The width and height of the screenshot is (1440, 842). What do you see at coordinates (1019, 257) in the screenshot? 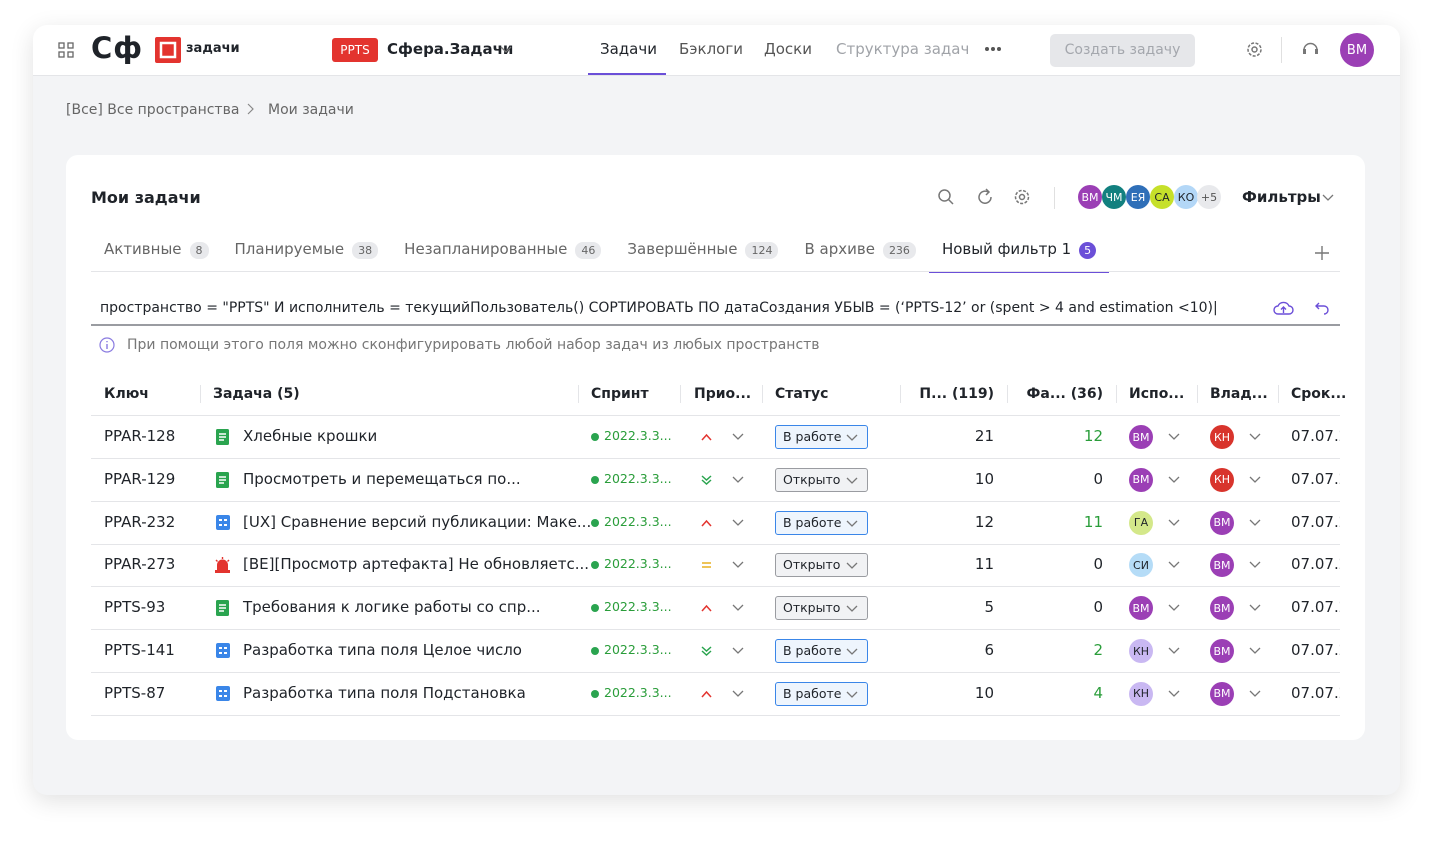
I see `tab: Новый фильтр 1 5` at bounding box center [1019, 257].